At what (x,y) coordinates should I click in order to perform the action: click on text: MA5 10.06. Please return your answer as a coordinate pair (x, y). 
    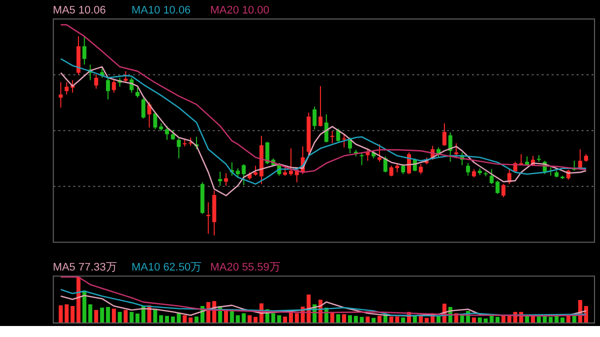
    Looking at the image, I should click on (79, 10).